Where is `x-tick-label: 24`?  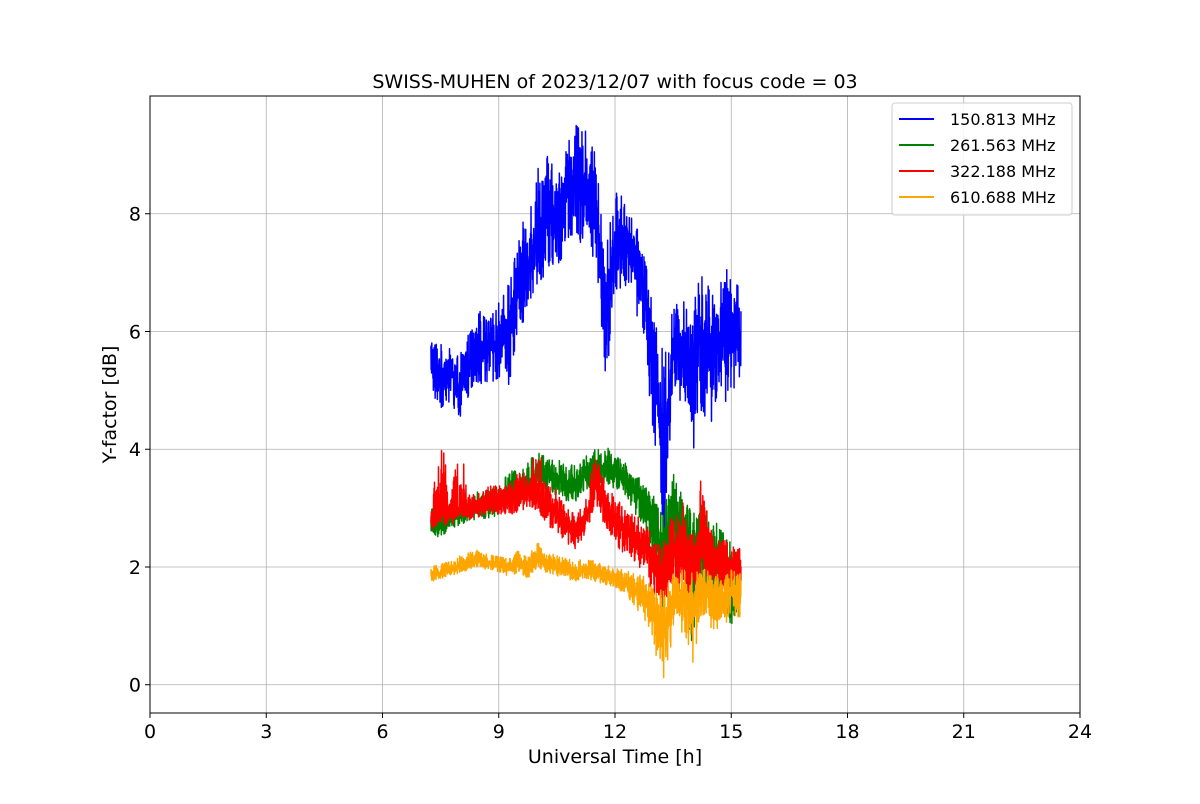
x-tick-label: 24 is located at coordinates (1080, 732).